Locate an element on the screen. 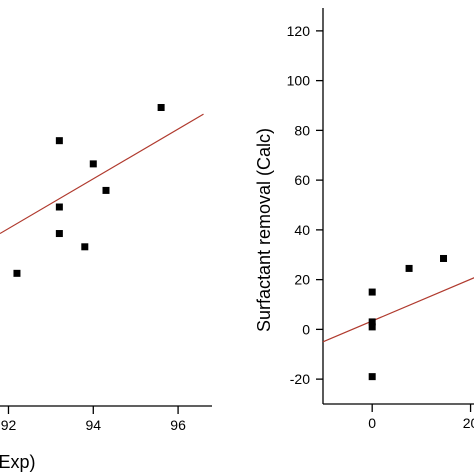  right-y-tick-label: -20 is located at coordinates (300, 379).